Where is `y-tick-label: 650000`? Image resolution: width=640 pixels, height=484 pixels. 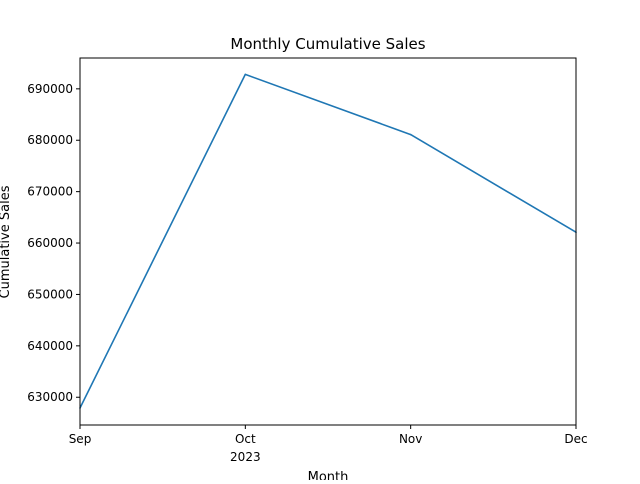
y-tick-label: 650000 is located at coordinates (50, 294).